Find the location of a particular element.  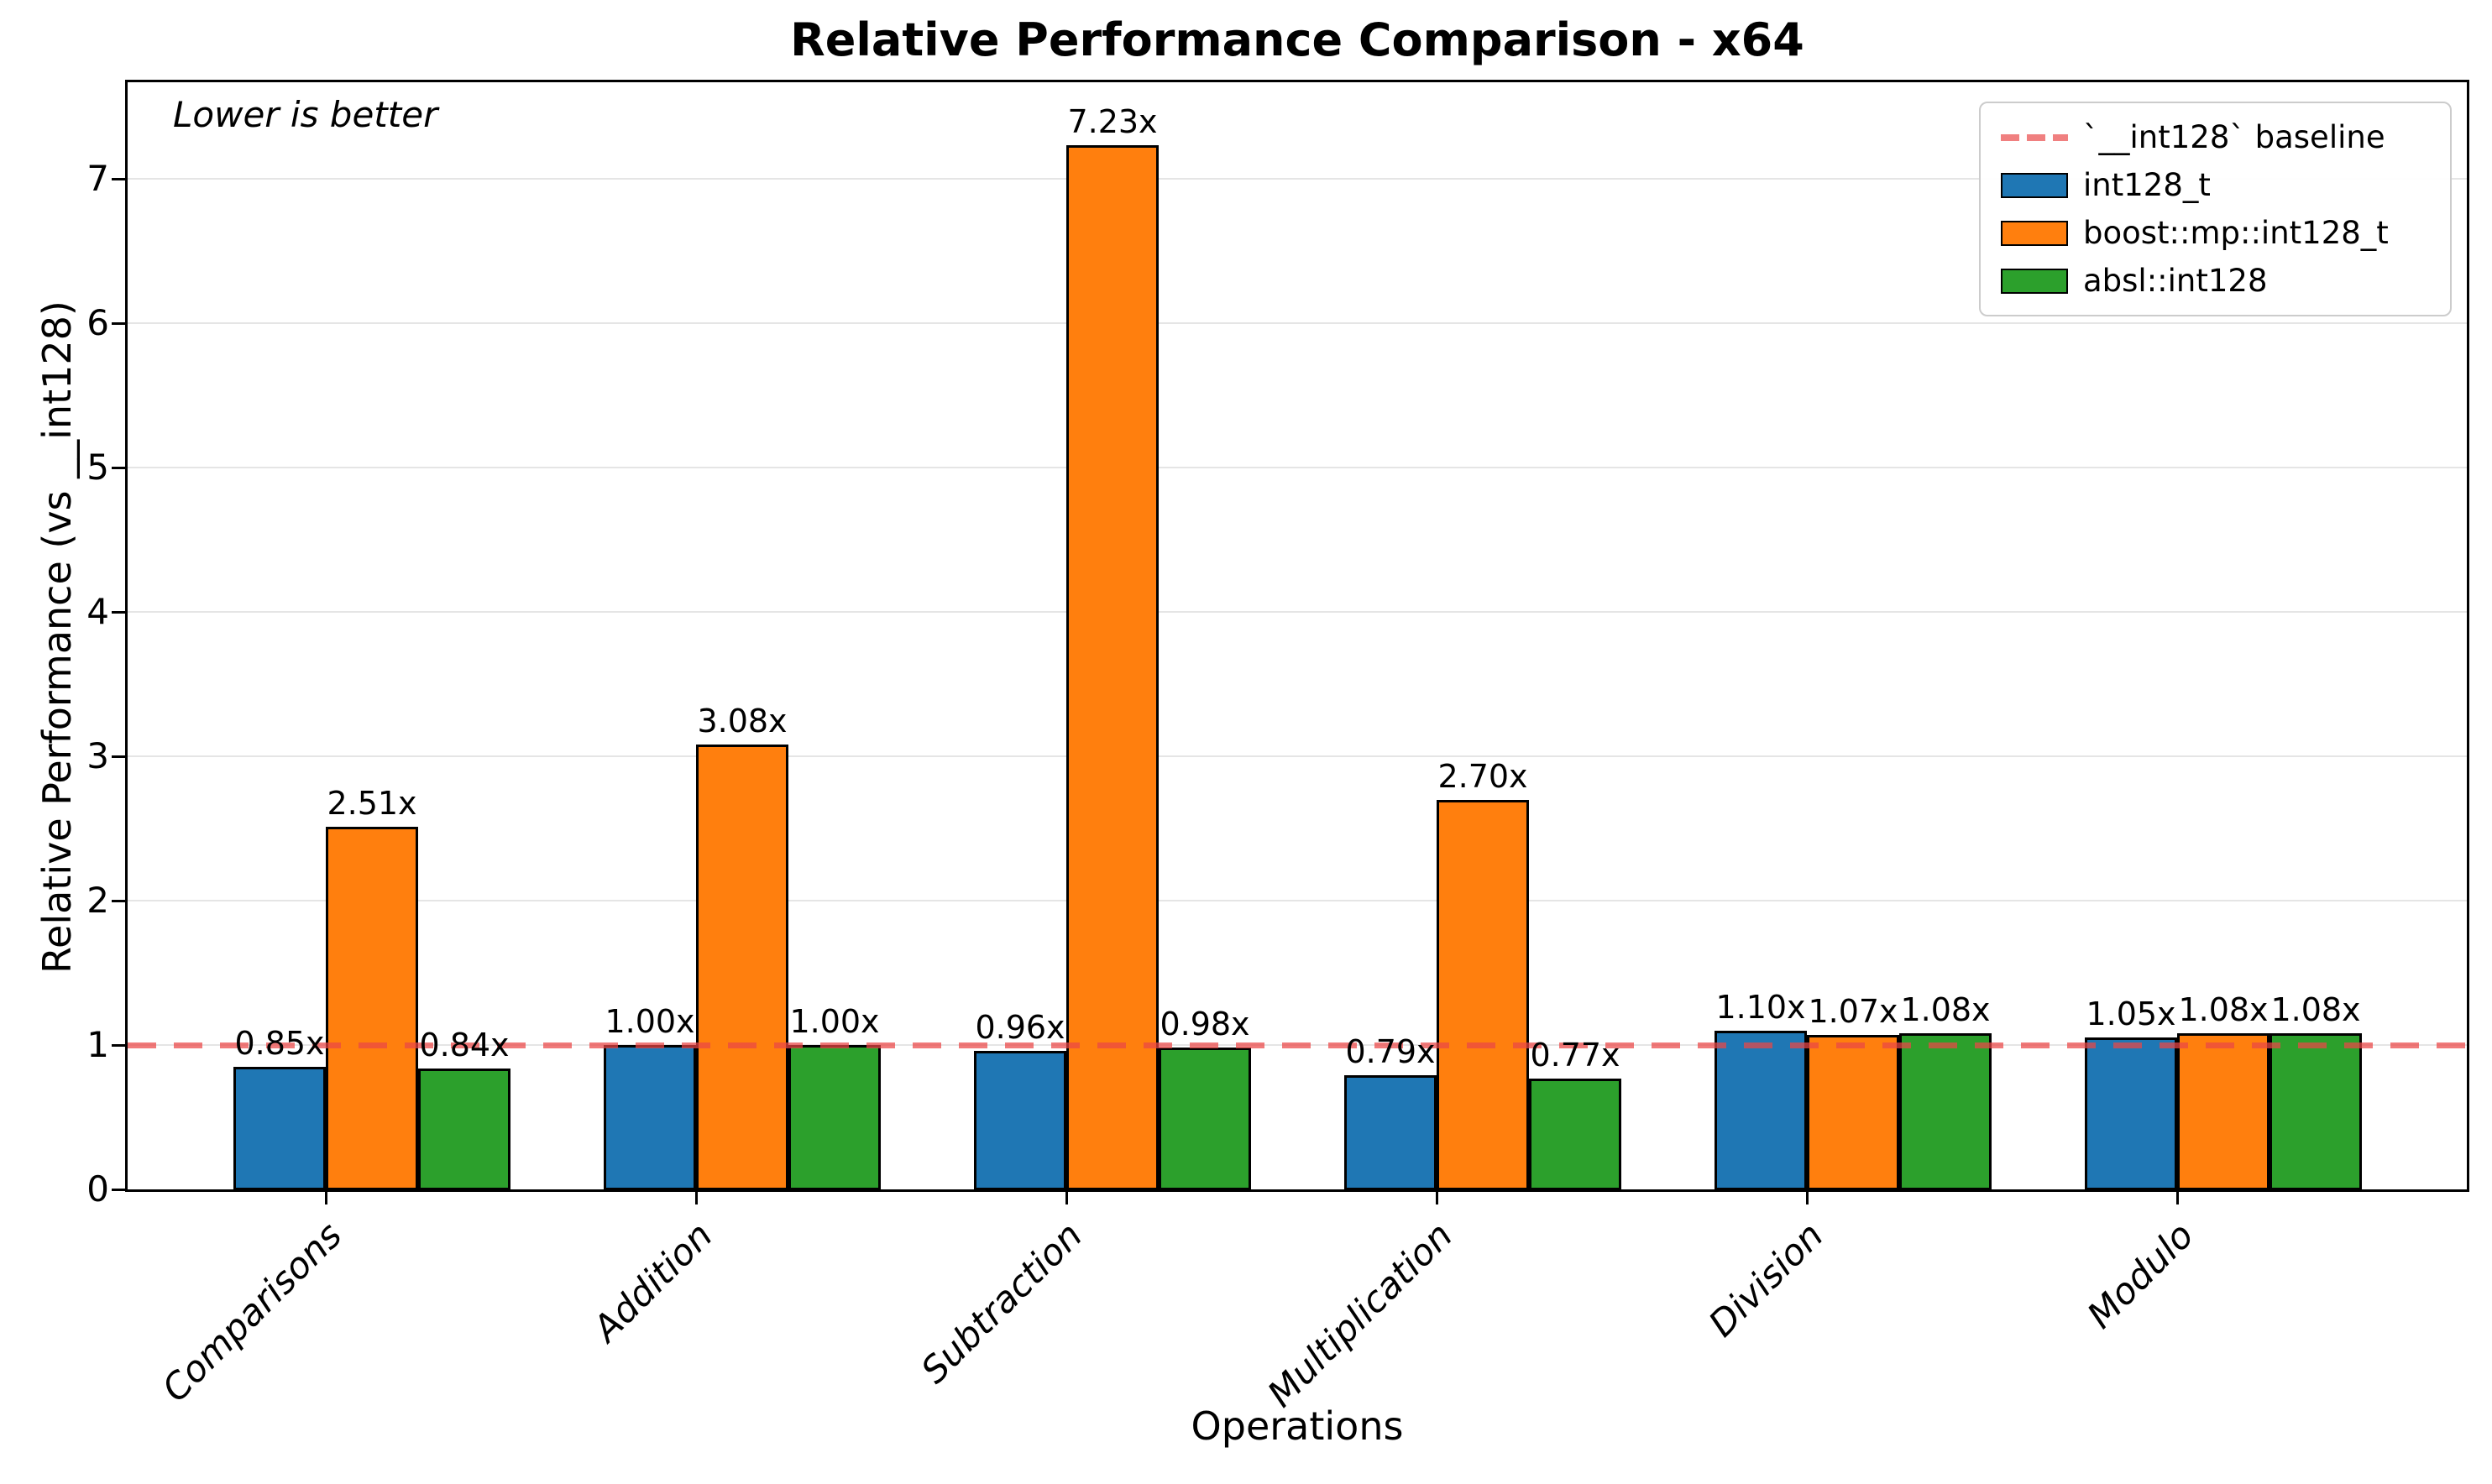

legend-label-1: int128_t is located at coordinates (2147, 184).